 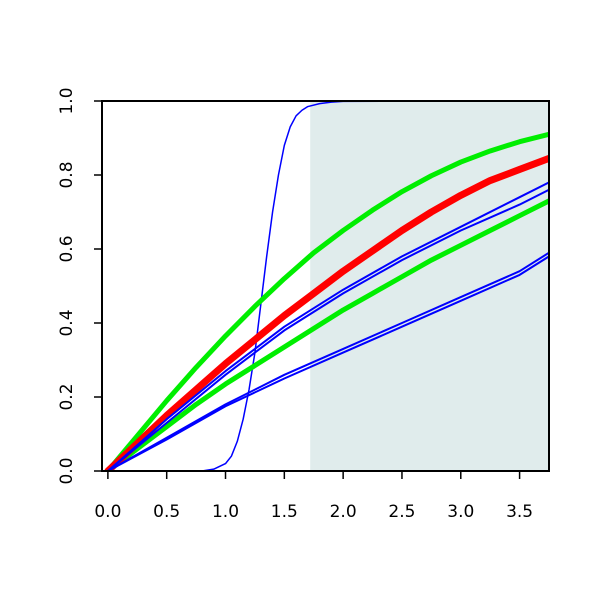 What do you see at coordinates (519, 512) in the screenshot?
I see `x-tick-label: 3.5` at bounding box center [519, 512].